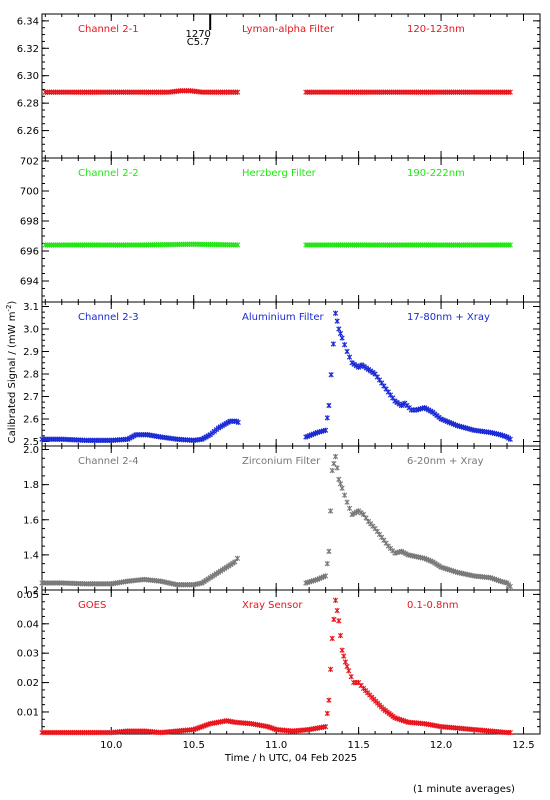 Image resolution: width=550 pixels, height=800 pixels. What do you see at coordinates (31, 375) in the screenshot?
I see `y-tick-label: 2.8` at bounding box center [31, 375].